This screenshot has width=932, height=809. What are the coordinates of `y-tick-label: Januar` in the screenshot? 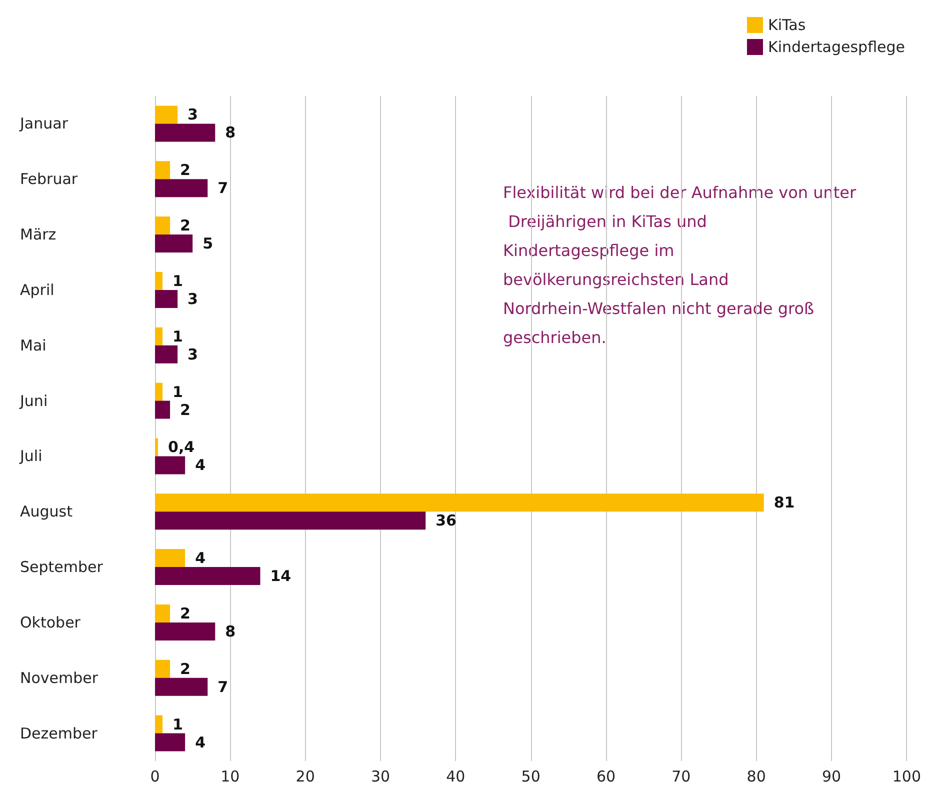 It's located at (44, 123).